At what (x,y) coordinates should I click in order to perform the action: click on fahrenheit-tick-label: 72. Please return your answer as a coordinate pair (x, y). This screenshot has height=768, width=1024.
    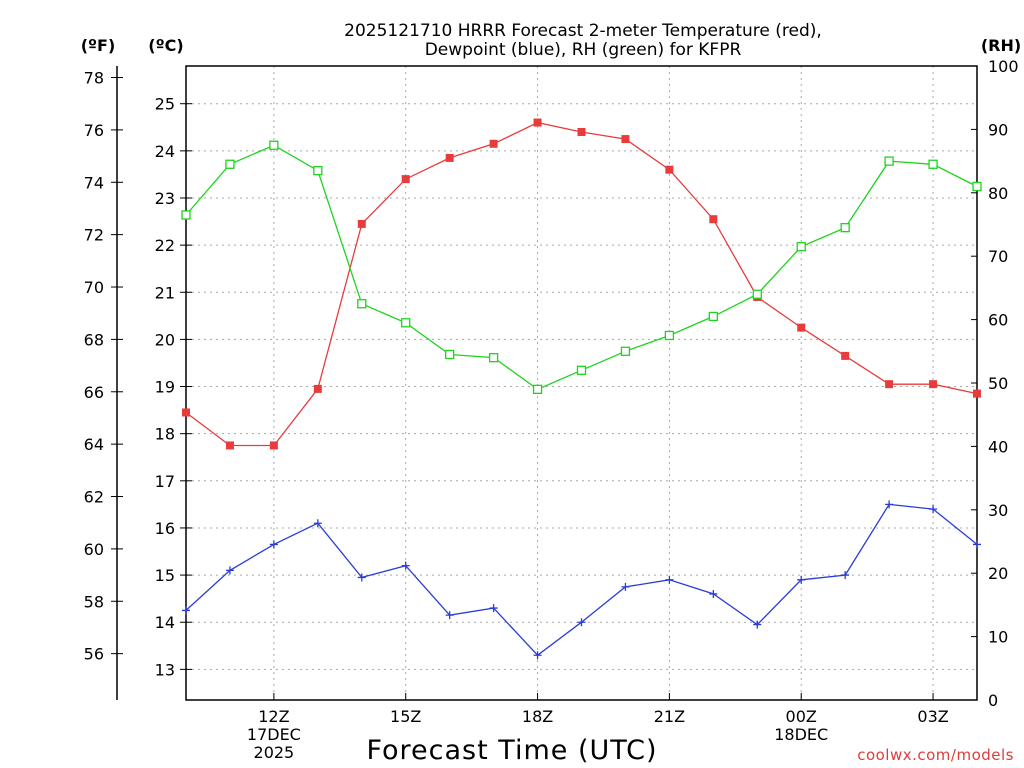
    Looking at the image, I should click on (94, 235).